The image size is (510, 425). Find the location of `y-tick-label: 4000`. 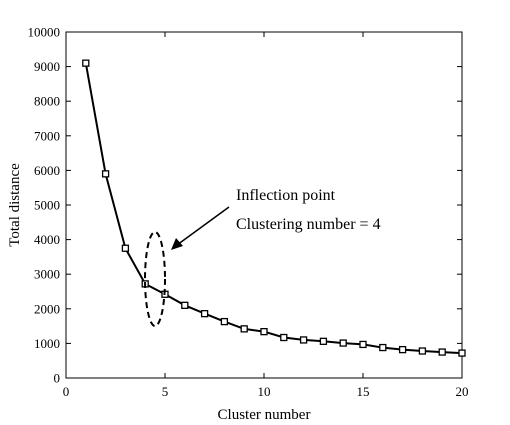

y-tick-label: 4000 is located at coordinates (47, 239).